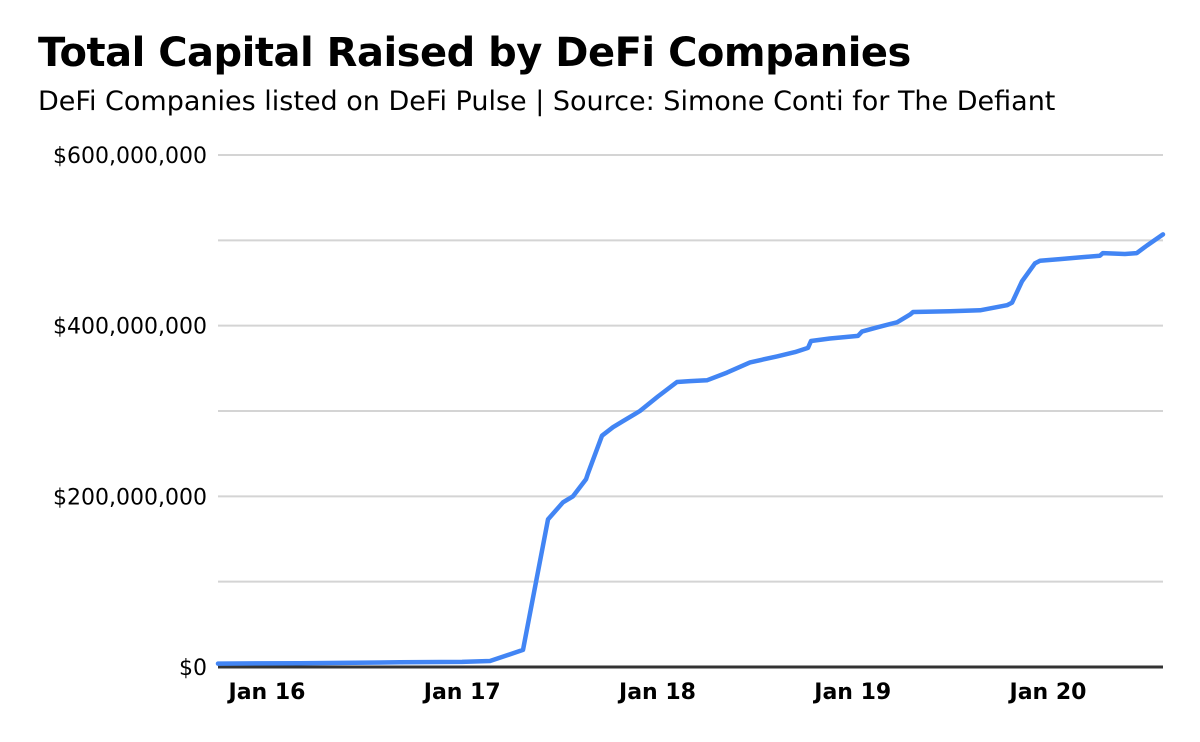 This screenshot has height=742, width=1200. Describe the element at coordinates (130, 156) in the screenshot. I see `y-axis-label: $600,000,000` at that location.